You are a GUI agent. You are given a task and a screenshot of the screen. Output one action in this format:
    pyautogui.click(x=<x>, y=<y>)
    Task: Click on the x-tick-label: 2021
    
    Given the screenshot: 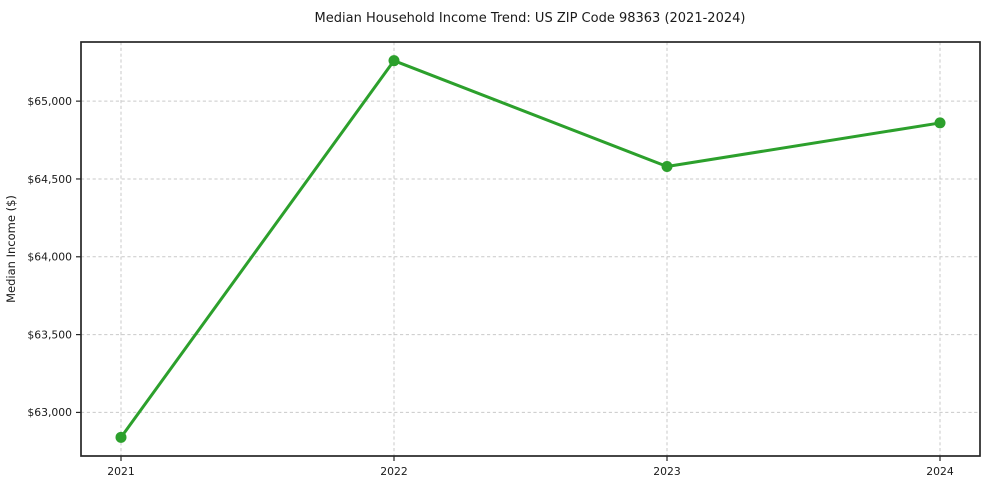 What is the action you would take?
    pyautogui.click(x=120, y=471)
    